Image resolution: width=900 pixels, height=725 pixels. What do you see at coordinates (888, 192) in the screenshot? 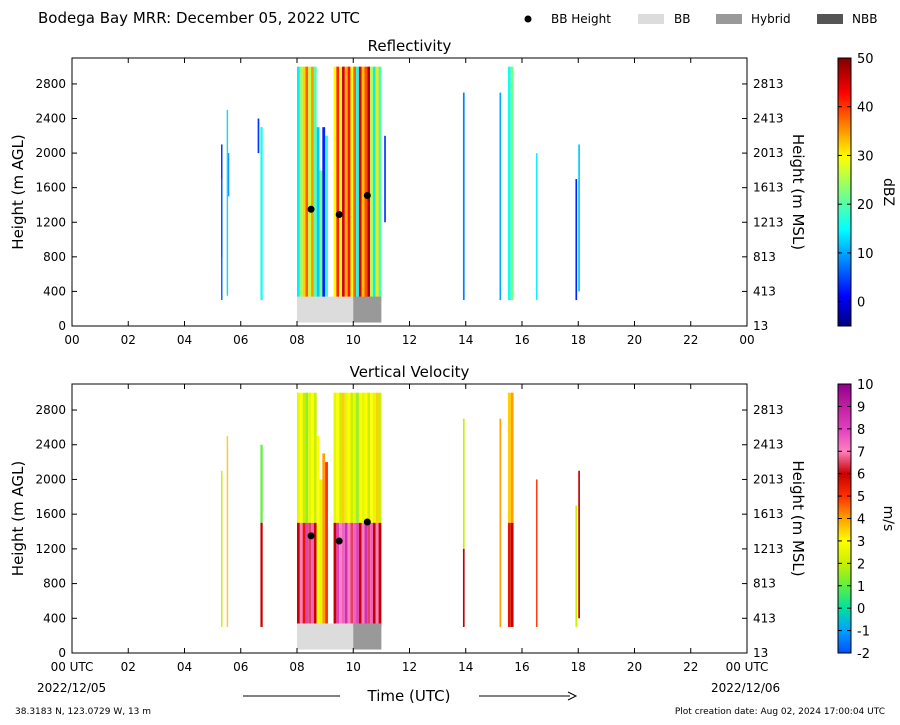
I see `colorbar-label: dBZ` at bounding box center [888, 192].